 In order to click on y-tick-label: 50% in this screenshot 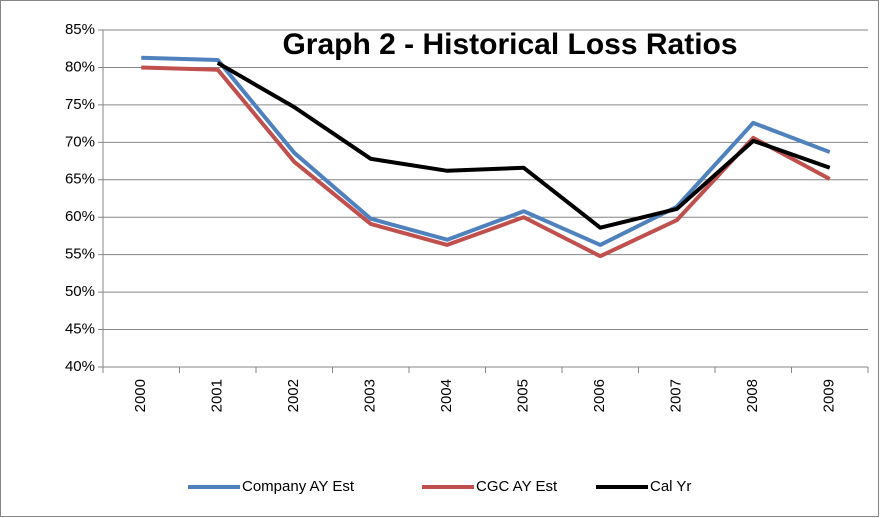, I will do `click(80, 291)`.